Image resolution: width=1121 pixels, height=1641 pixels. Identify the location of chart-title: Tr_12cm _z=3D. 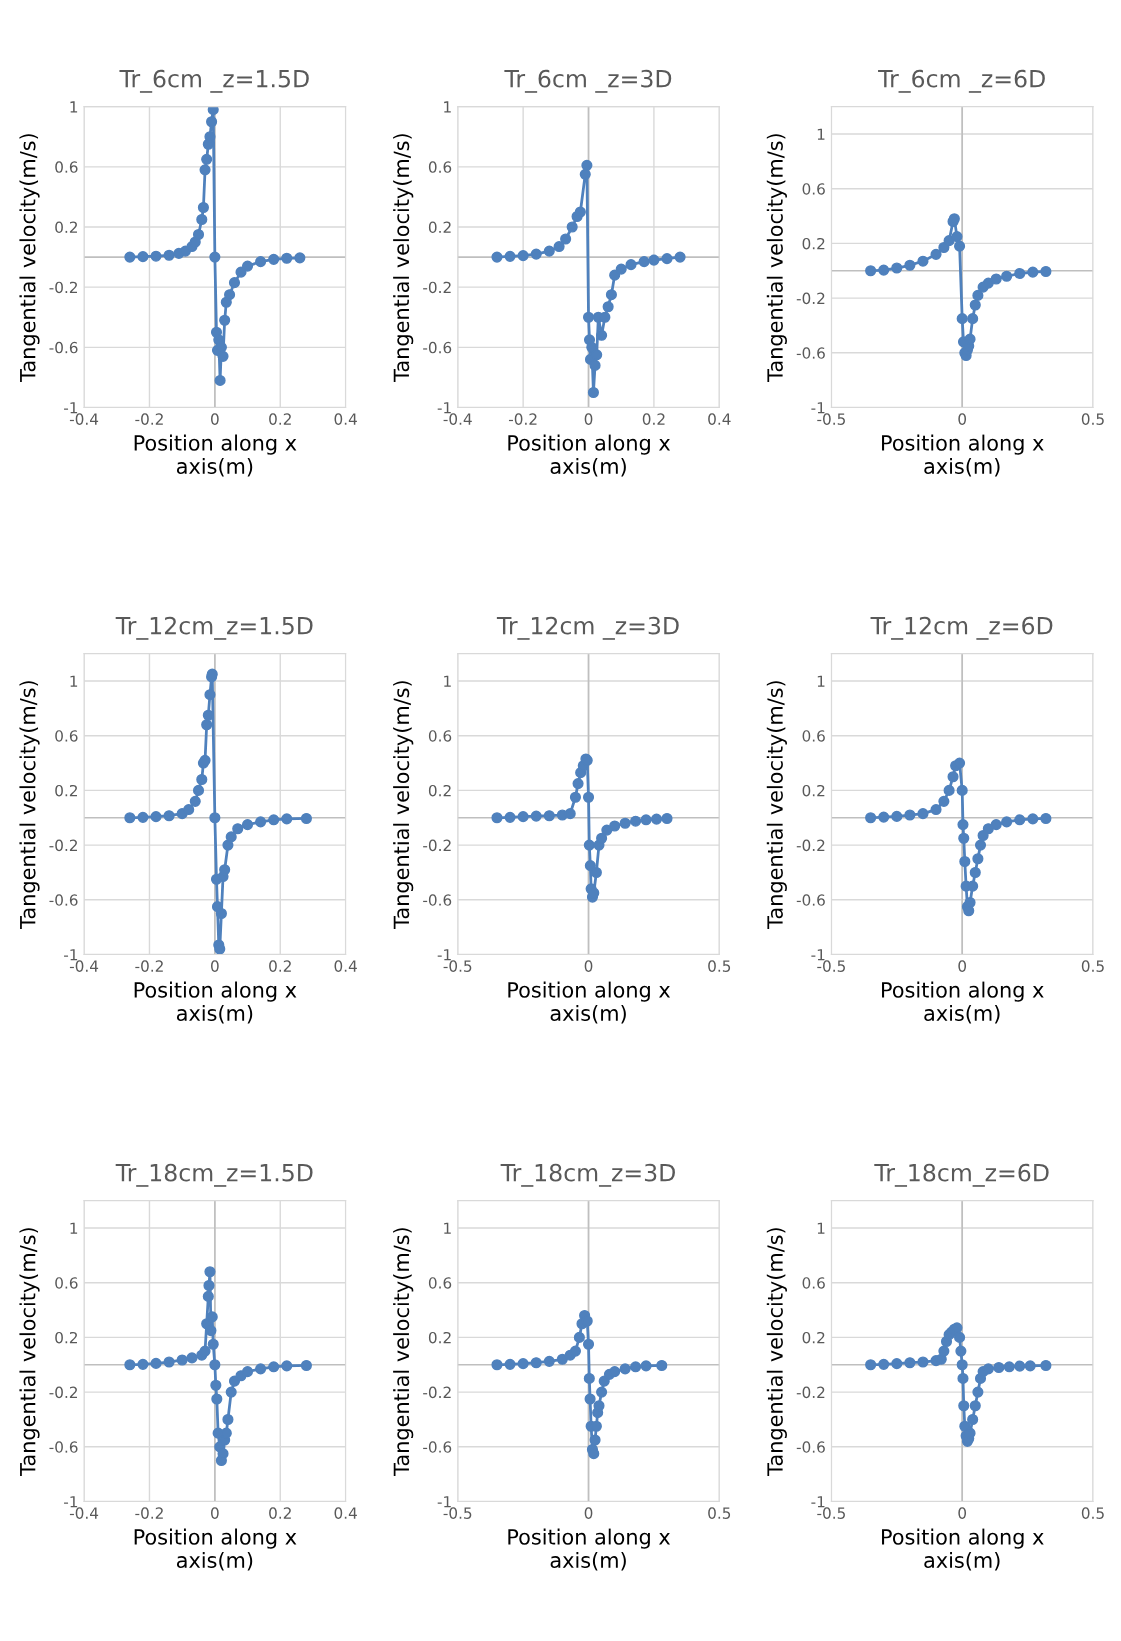
(587, 628).